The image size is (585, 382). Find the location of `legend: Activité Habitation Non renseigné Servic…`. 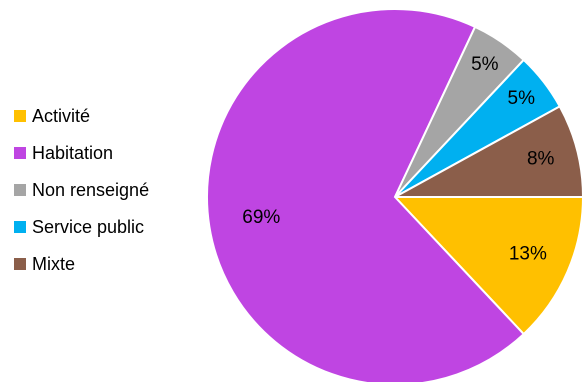

legend: Activité Habitation Non renseigné Servic… is located at coordinates (81, 198).